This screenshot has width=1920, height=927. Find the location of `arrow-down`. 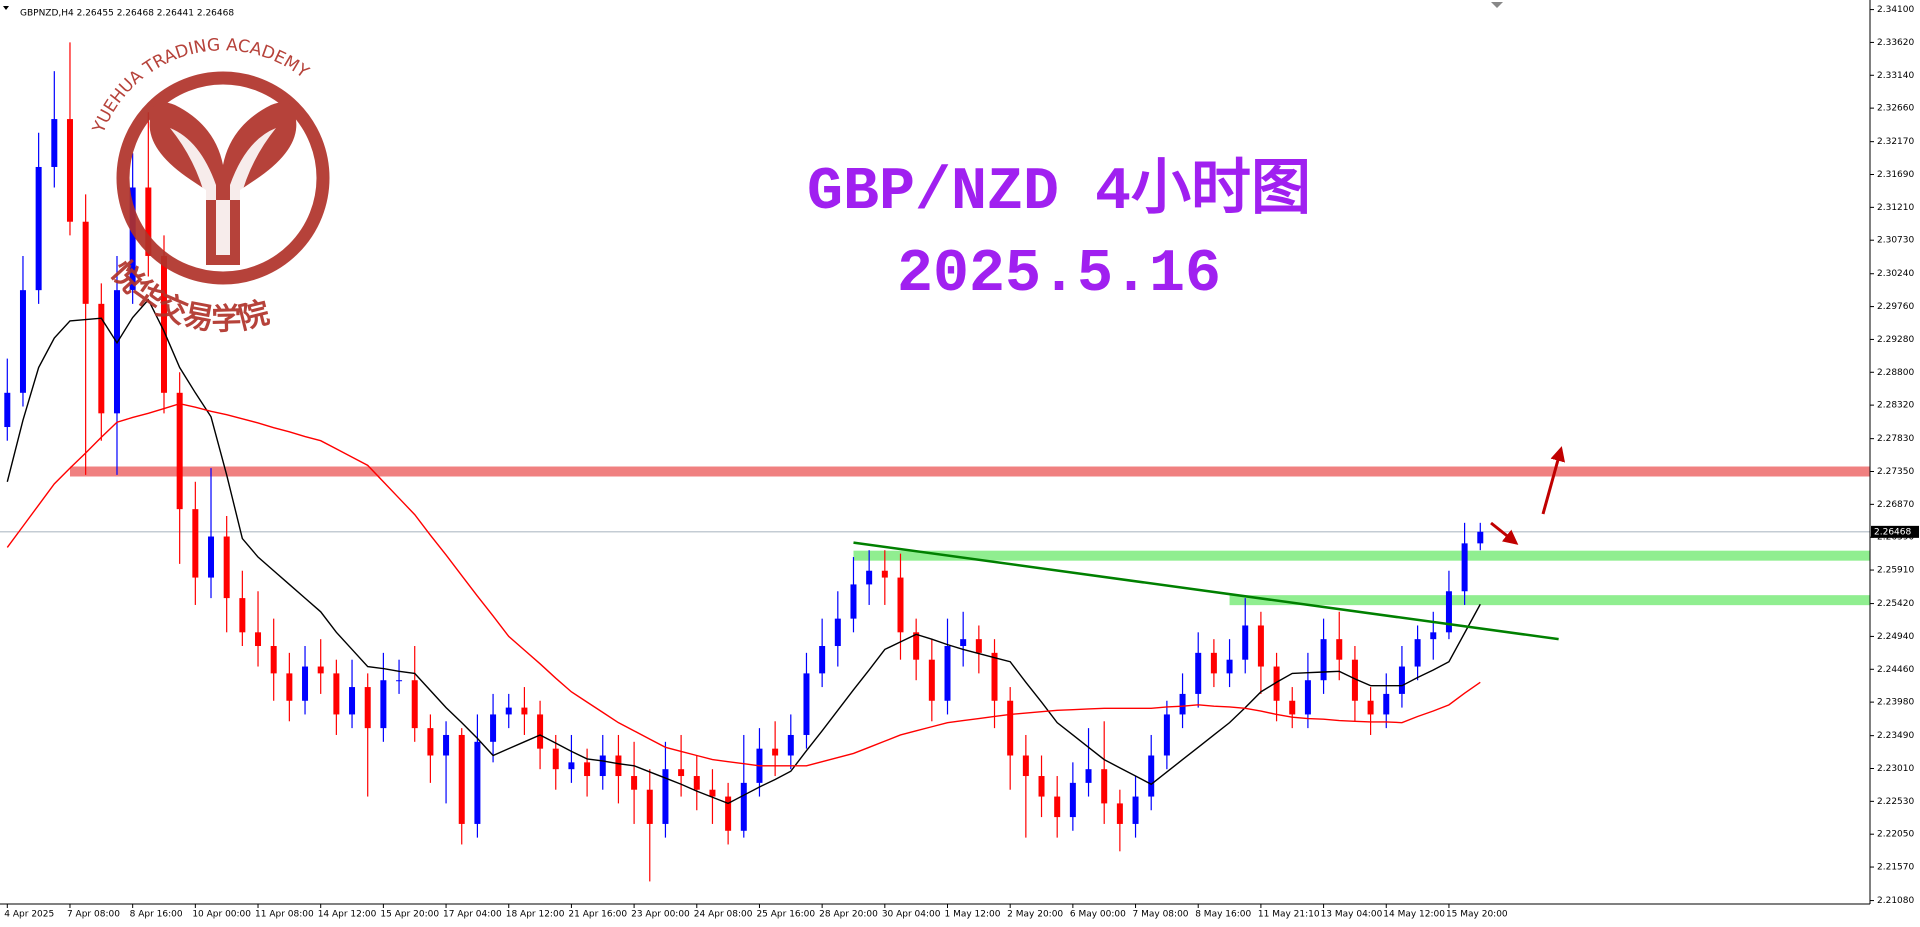

arrow-down is located at coordinates (1504, 533).